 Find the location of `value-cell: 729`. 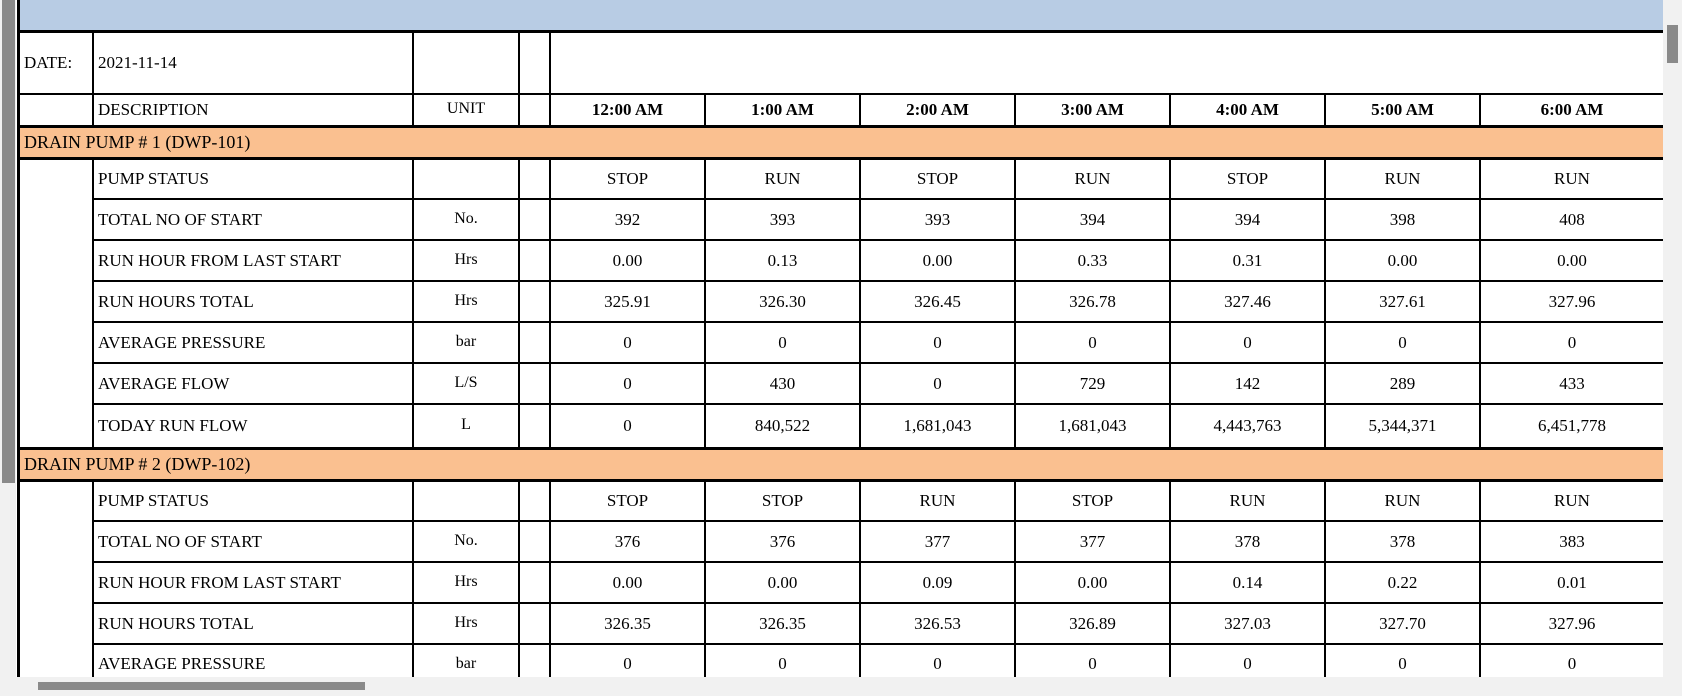

value-cell: 729 is located at coordinates (1092, 383).